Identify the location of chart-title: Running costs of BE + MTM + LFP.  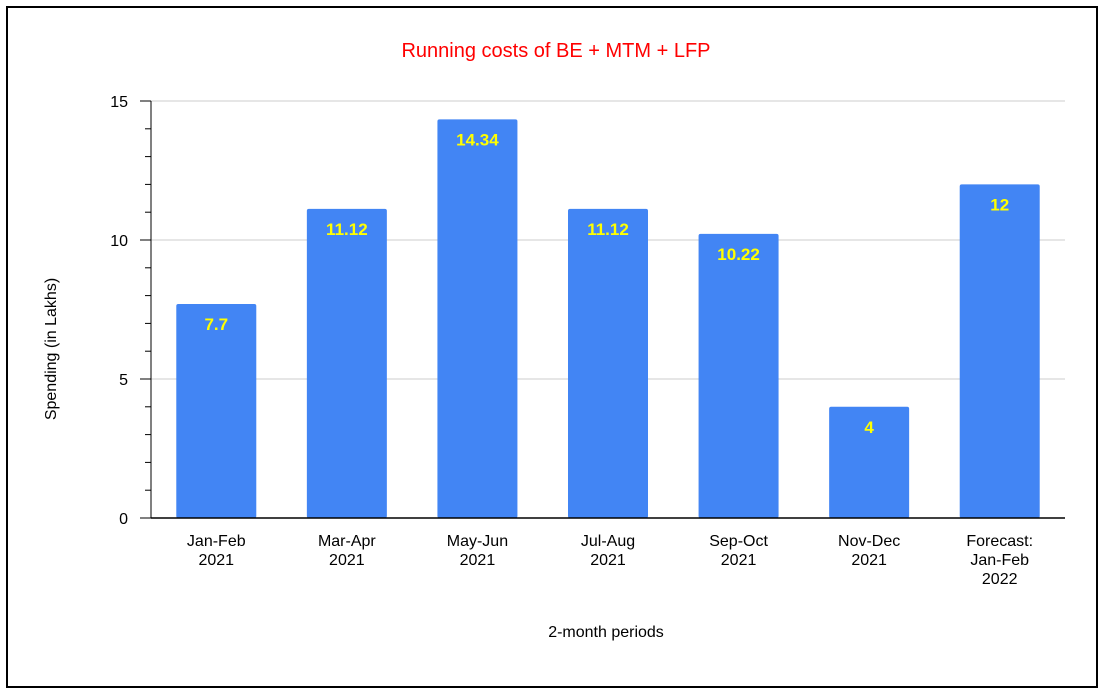
(555, 51).